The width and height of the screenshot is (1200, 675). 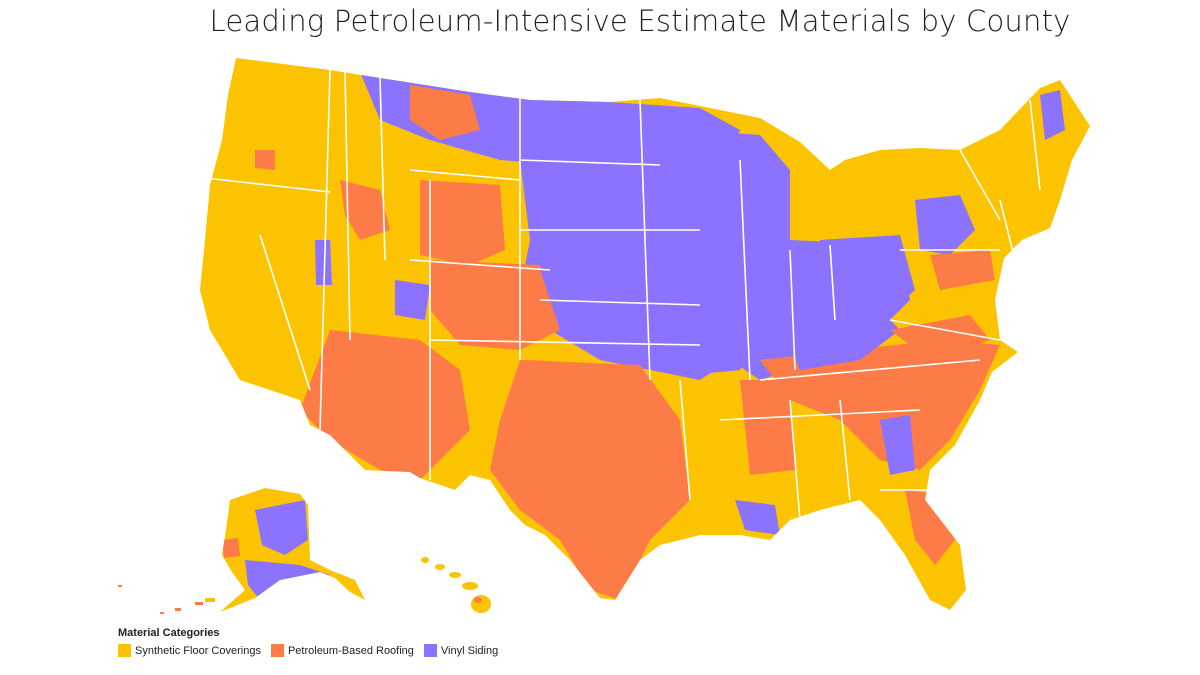 What do you see at coordinates (897, 445) in the screenshot?
I see `region-georgia-vinyl` at bounding box center [897, 445].